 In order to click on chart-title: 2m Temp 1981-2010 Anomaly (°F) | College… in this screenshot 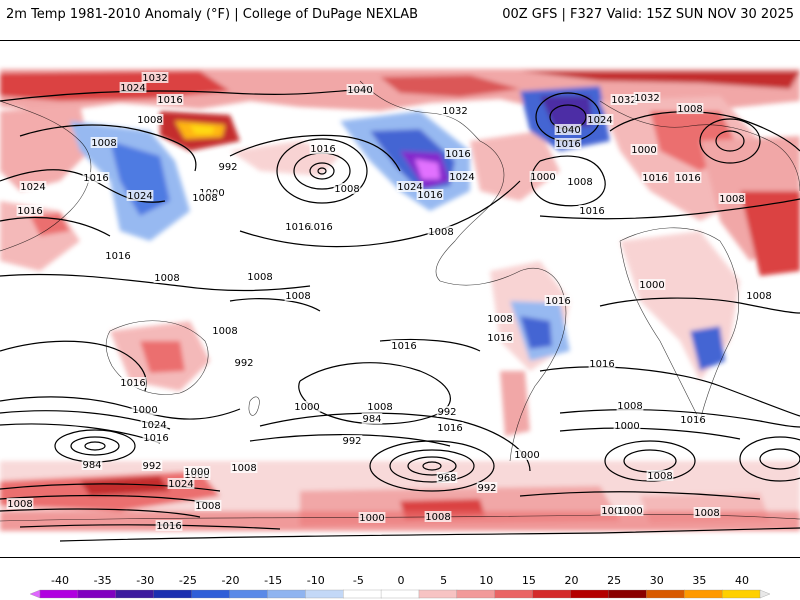, I will do `click(212, 14)`.